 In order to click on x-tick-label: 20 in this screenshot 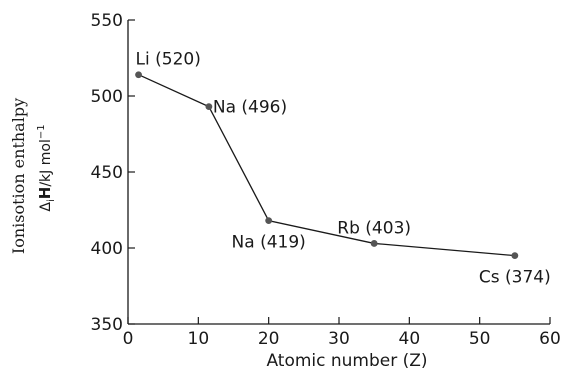, I will do `click(269, 339)`.